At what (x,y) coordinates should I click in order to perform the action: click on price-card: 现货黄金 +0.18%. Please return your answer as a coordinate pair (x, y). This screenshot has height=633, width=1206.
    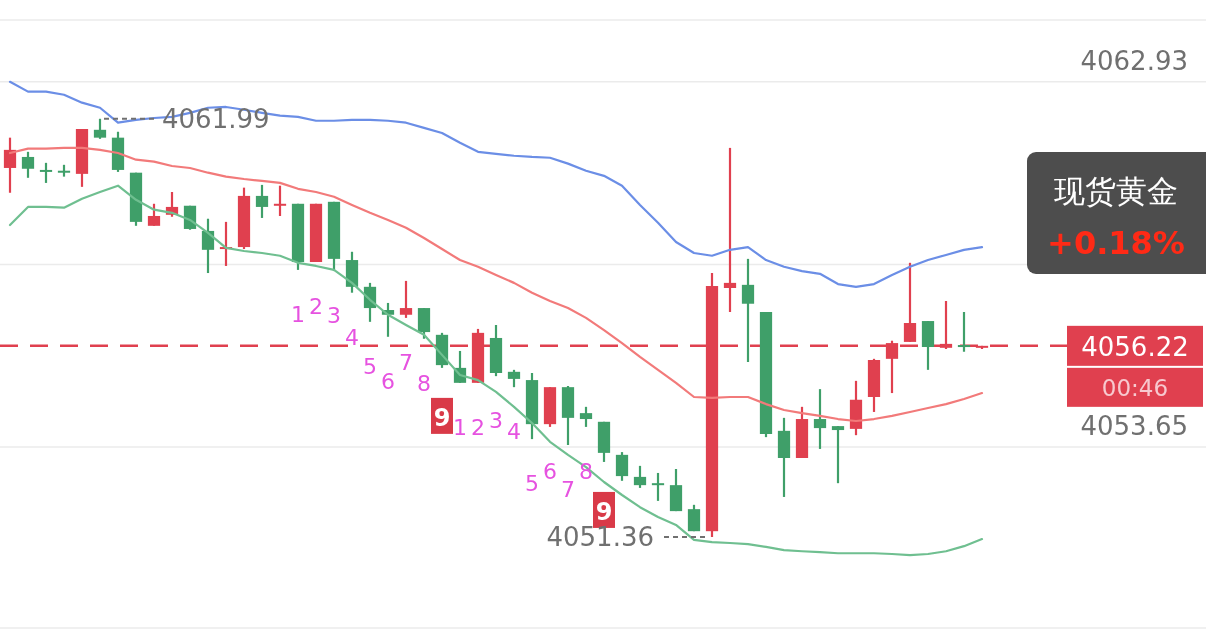
    Looking at the image, I should click on (1116, 213).